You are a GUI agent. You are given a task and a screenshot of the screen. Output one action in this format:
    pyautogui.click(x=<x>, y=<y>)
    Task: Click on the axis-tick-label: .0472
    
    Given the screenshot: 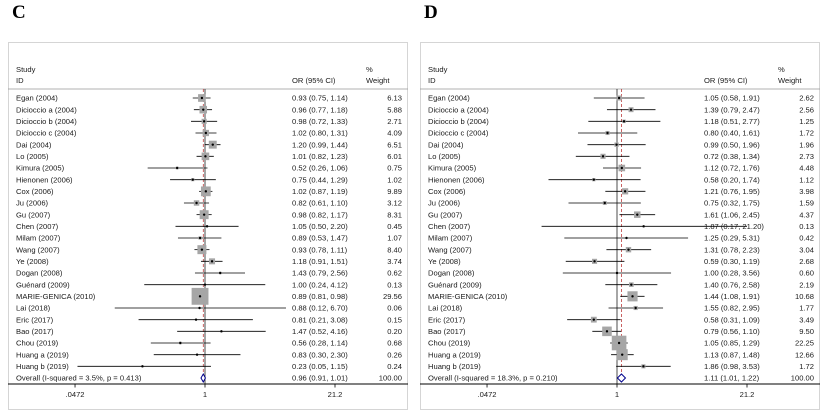 What is the action you would take?
    pyautogui.click(x=487, y=394)
    